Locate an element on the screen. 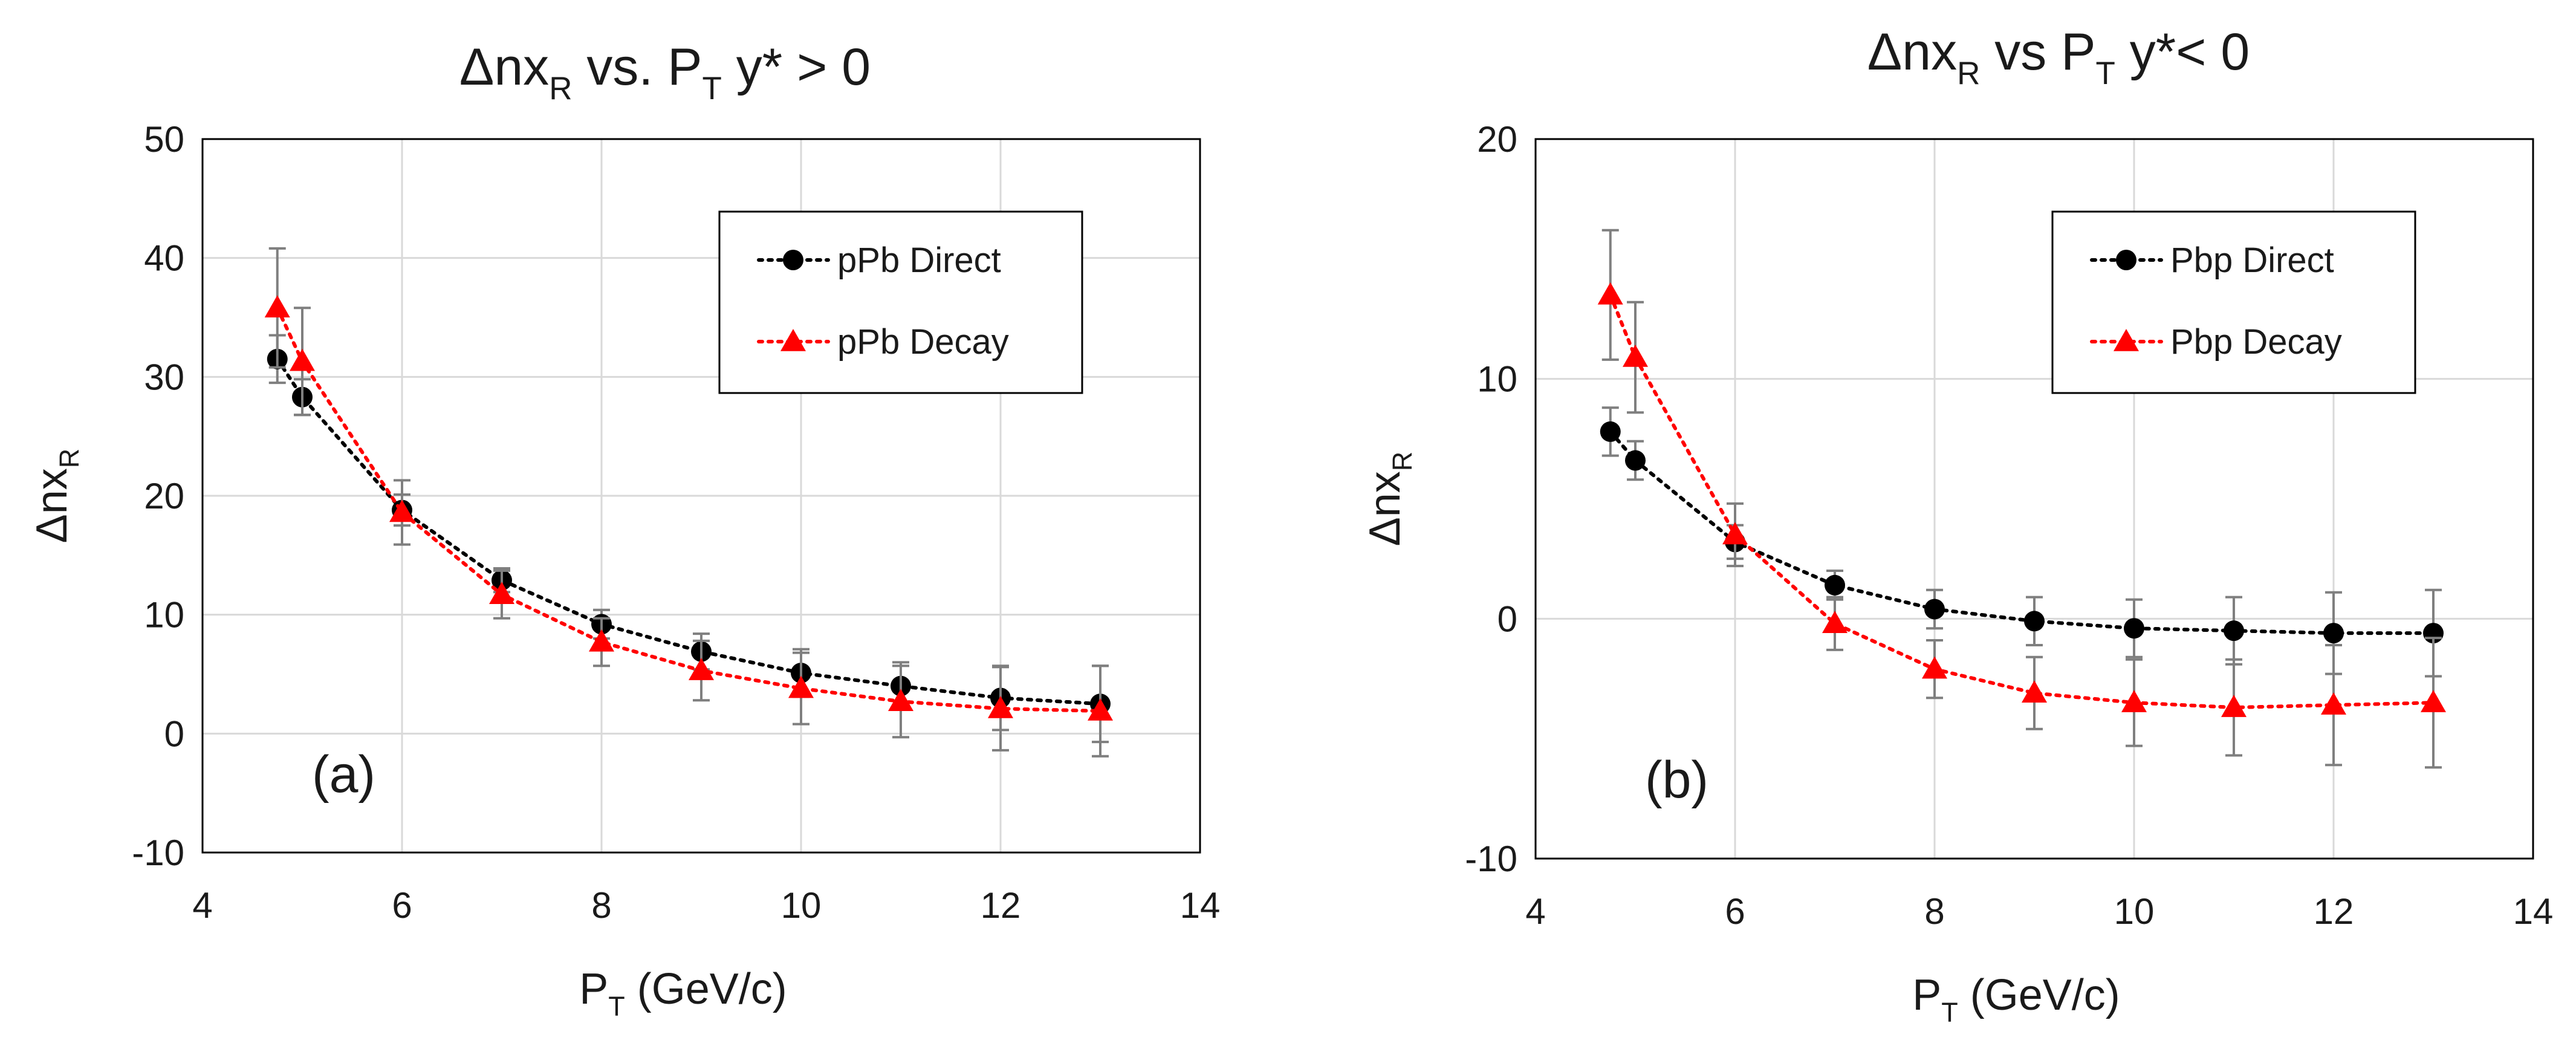 The image size is (2576, 1046). y-tick-label: 40 is located at coordinates (164, 258).